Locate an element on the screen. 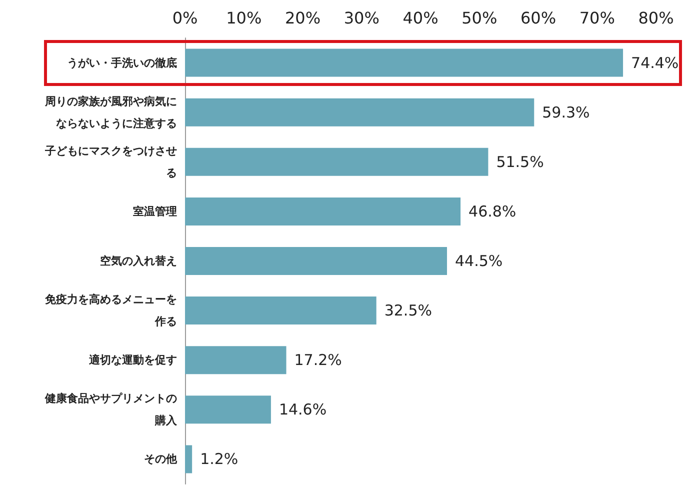 The height and width of the screenshot is (492, 700). x-tick-label: 10% is located at coordinates (244, 18).